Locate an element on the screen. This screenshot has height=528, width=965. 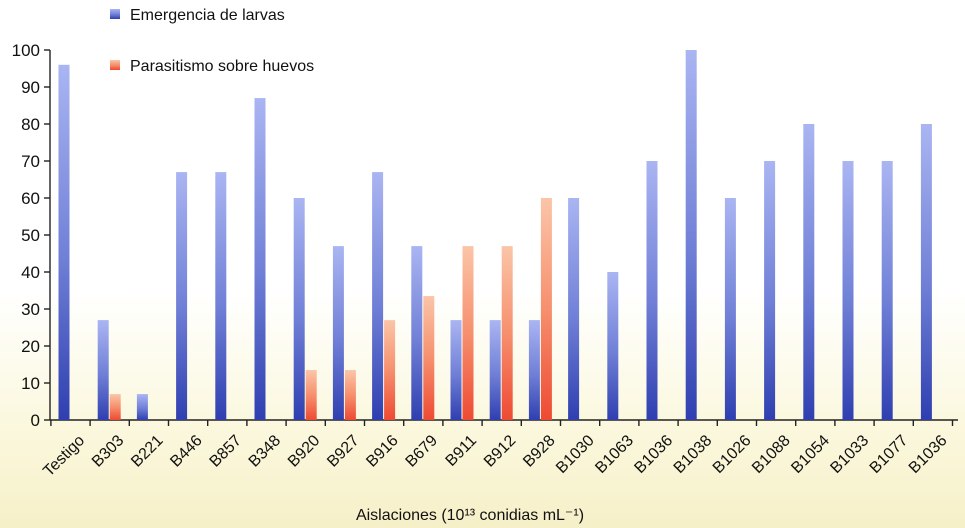
y-axis: 0 10 20 30 40 50 60 70 80 90 100 is located at coordinates (31, 235).